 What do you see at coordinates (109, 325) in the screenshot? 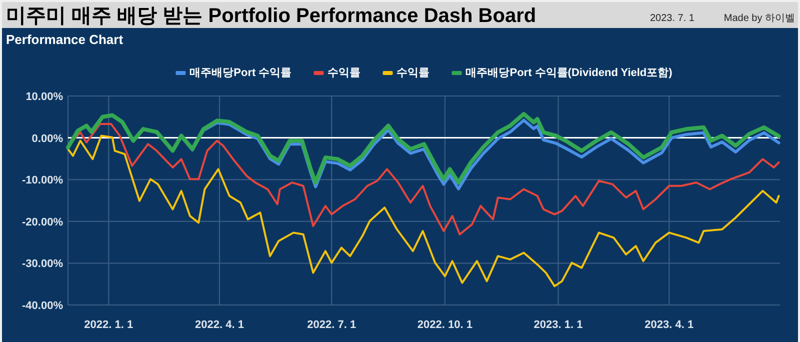
I see `x-tick-label: 2022. 1. 1` at bounding box center [109, 325].